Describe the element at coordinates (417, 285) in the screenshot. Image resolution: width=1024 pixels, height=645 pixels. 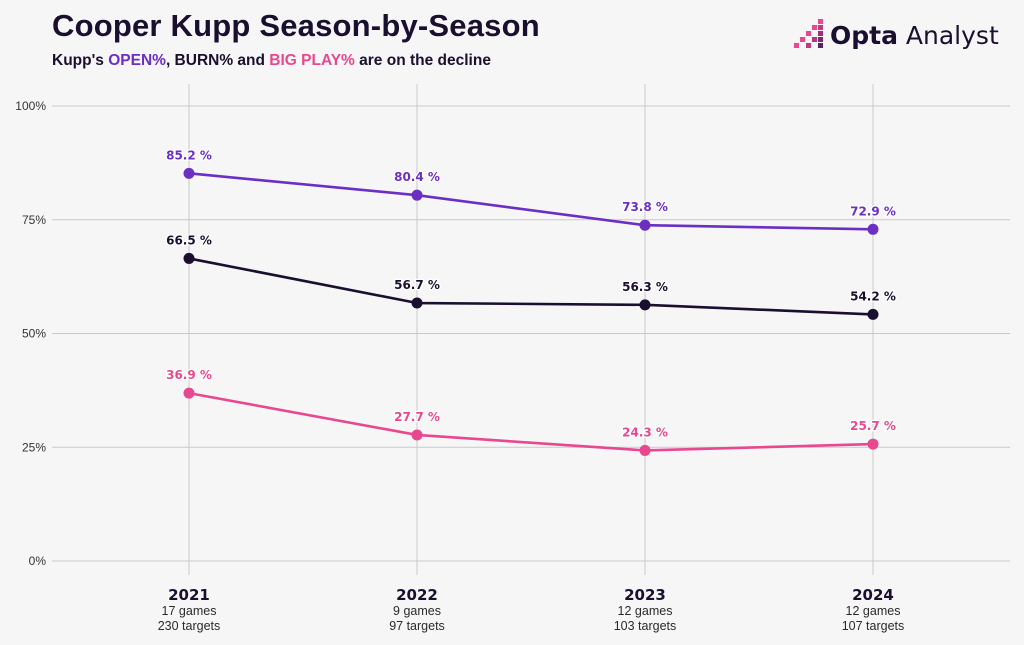
I see `data-label-burn: 56.7 %` at that location.